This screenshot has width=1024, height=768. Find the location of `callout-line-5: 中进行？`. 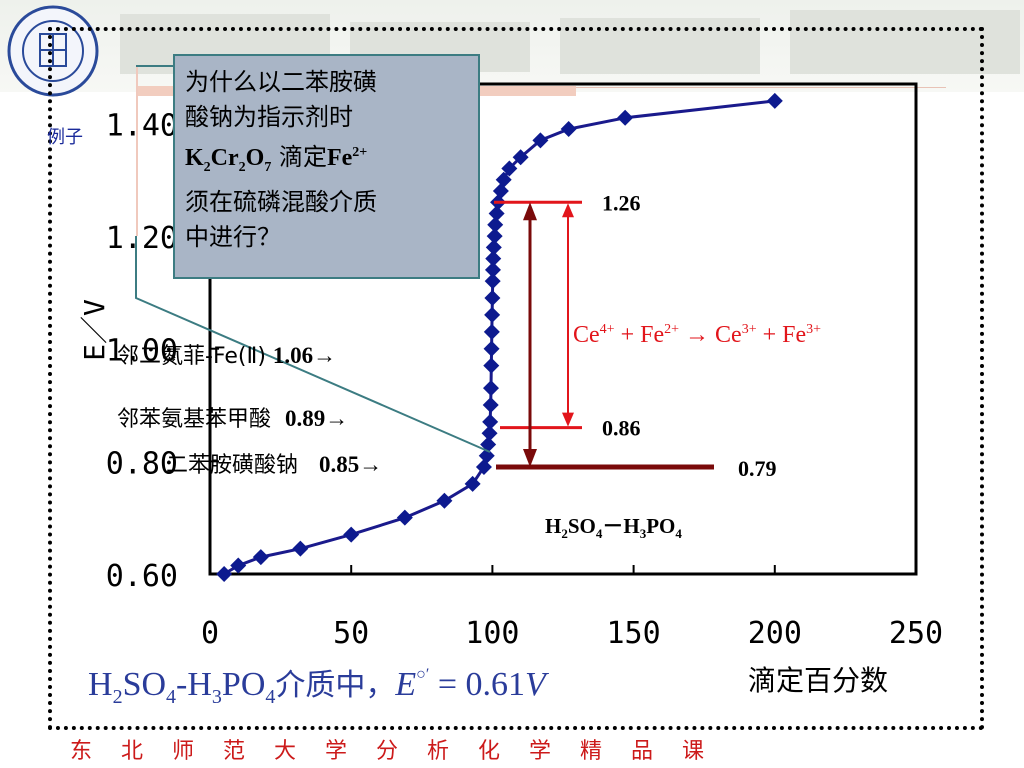

callout-line-5: 中进行？ is located at coordinates (233, 236).